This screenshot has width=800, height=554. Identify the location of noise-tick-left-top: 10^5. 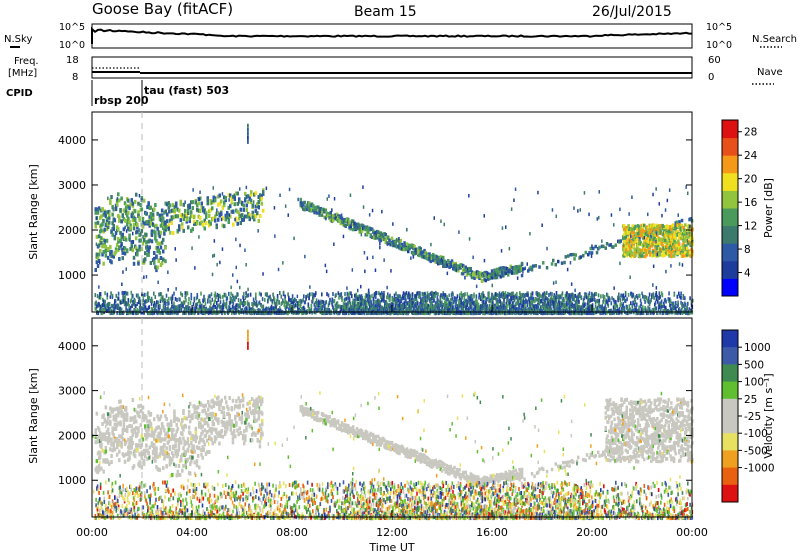
(72, 27).